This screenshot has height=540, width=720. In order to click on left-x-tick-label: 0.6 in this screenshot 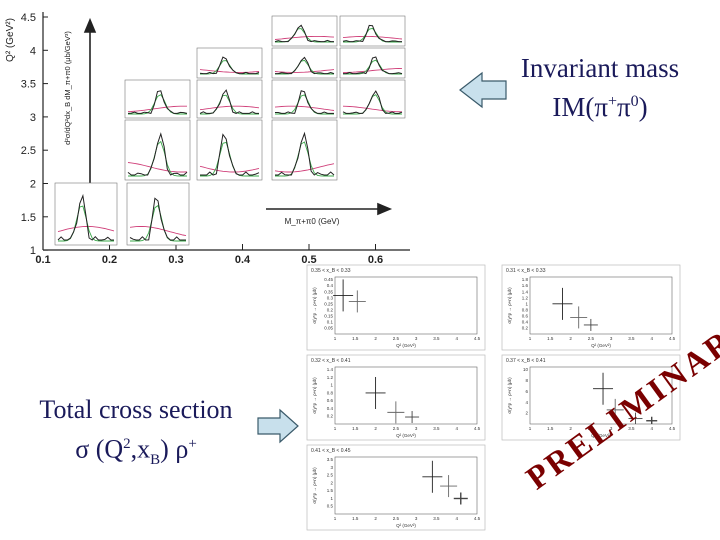, I will do `click(375, 260)`.